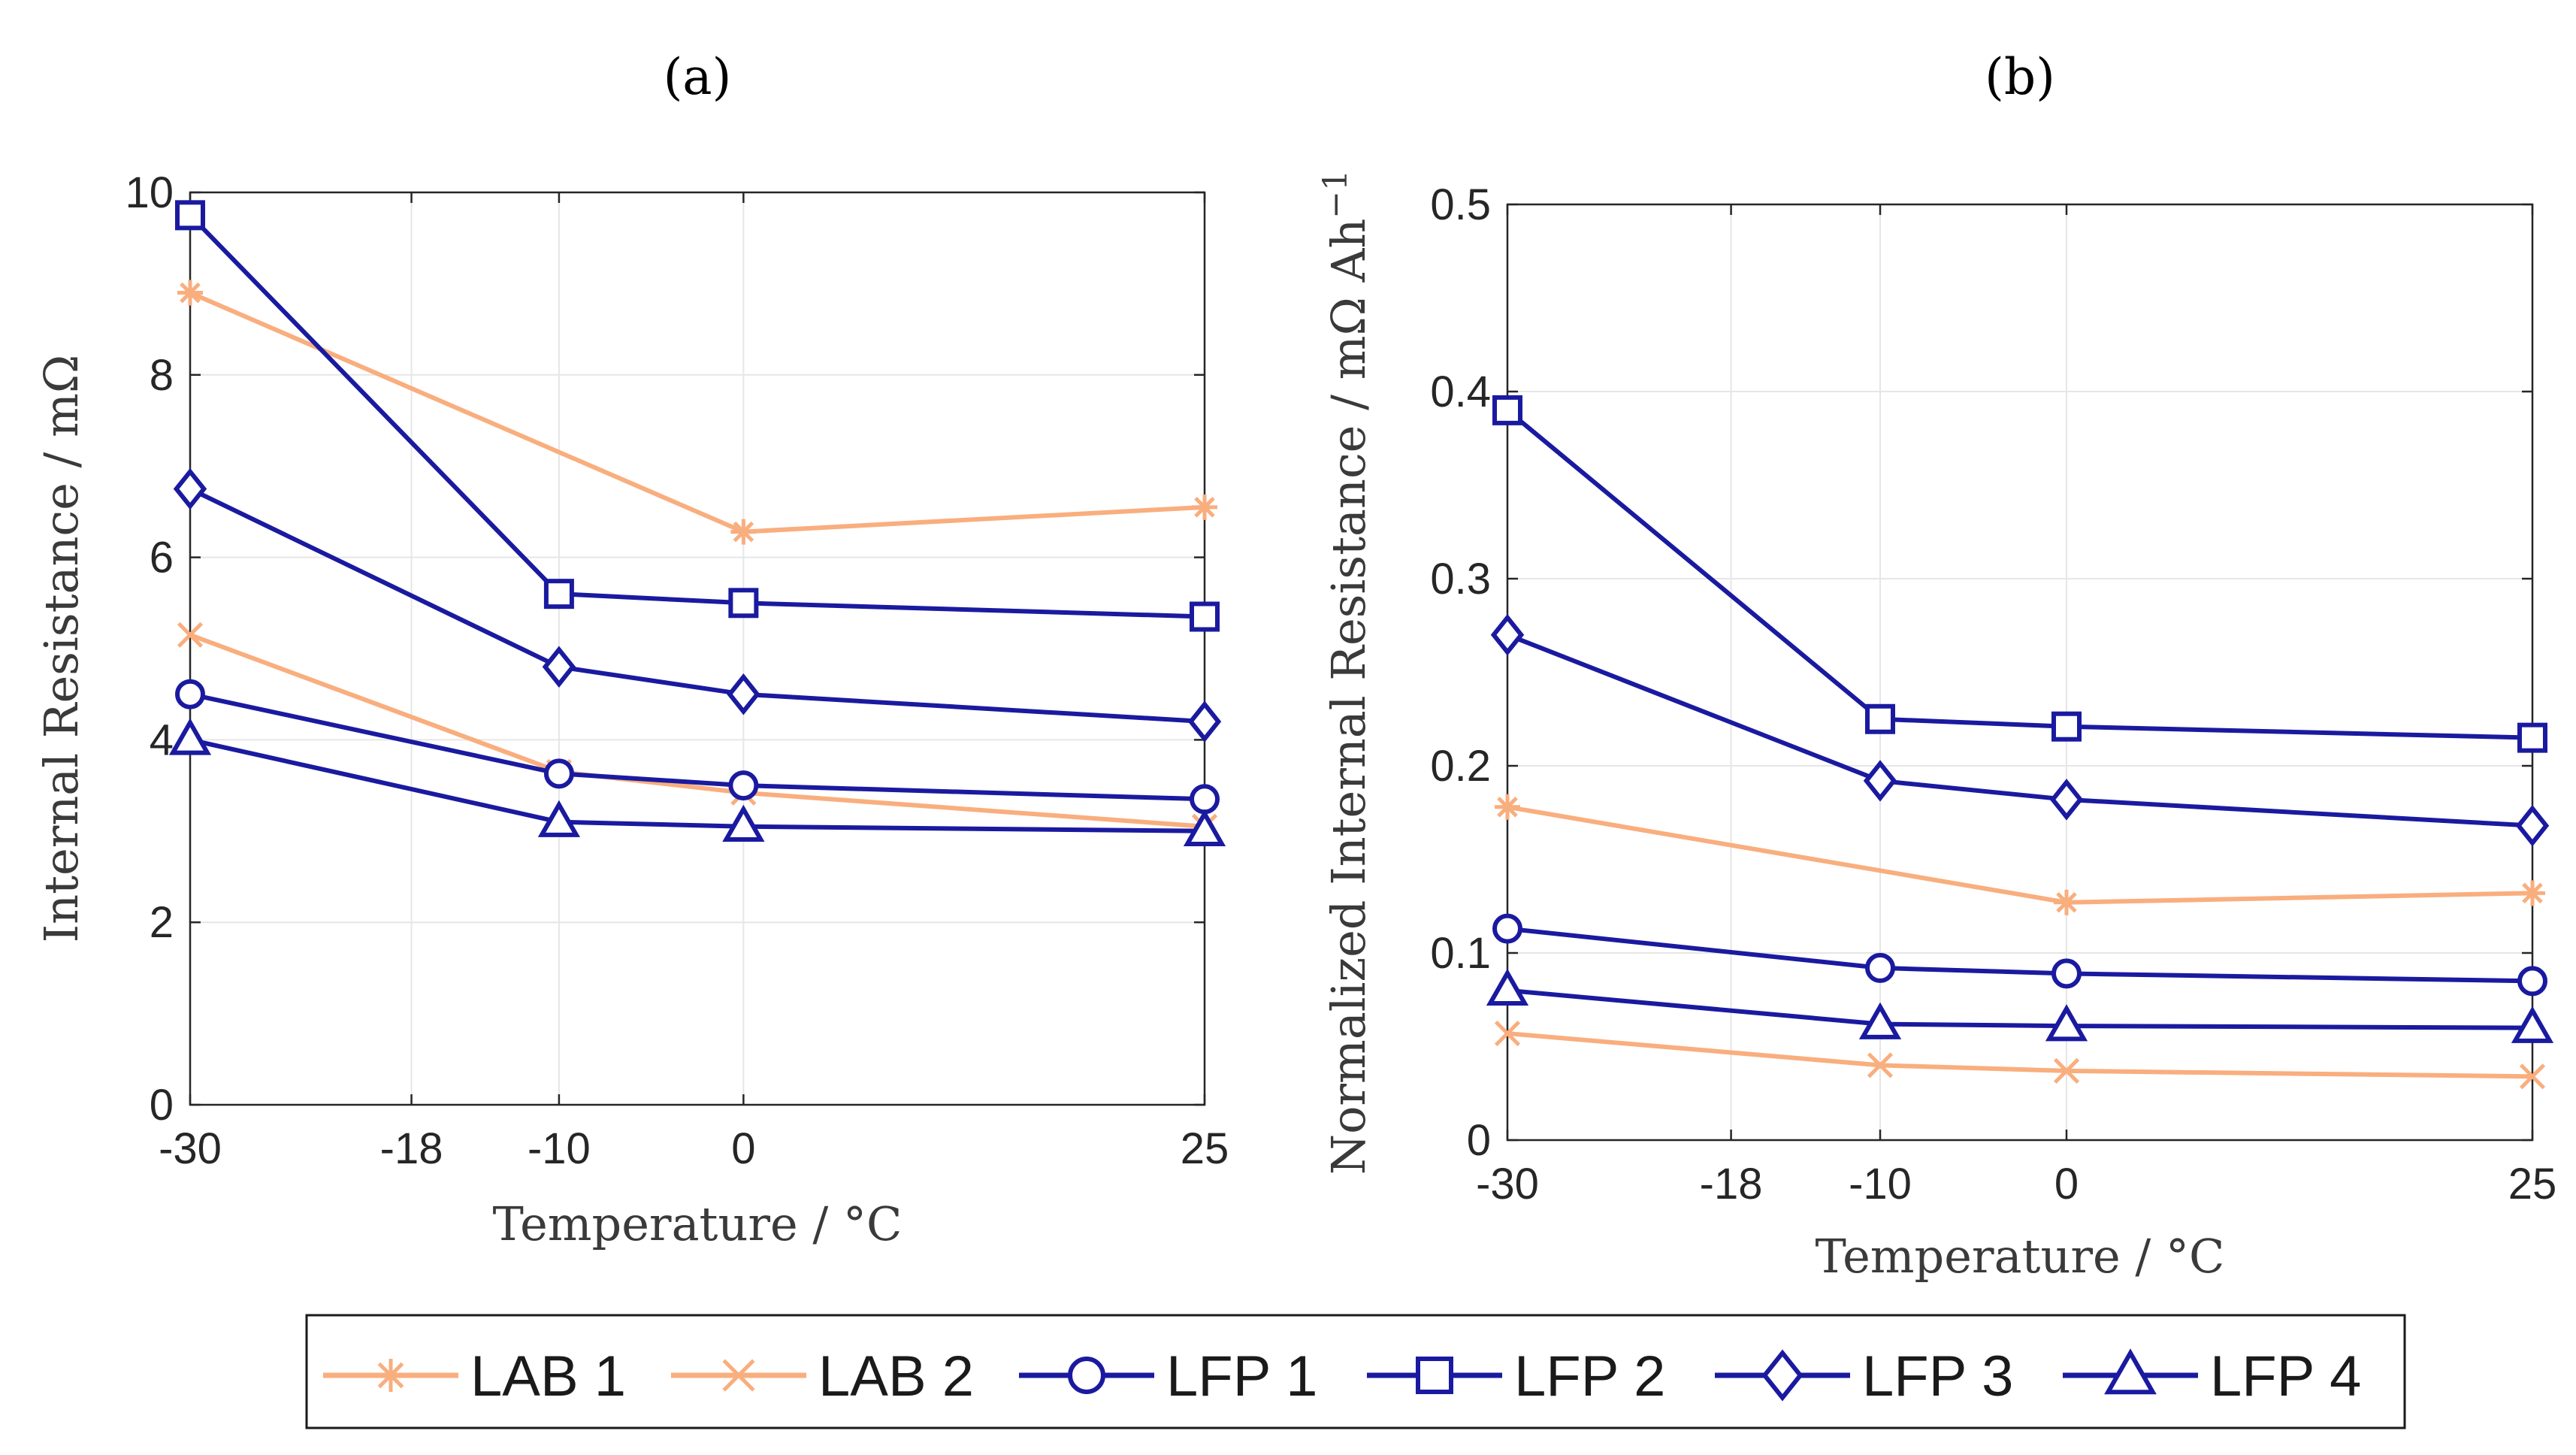 The height and width of the screenshot is (1455, 2576). I want to click on legend-entry-lab-1: LAB 1, so click(474, 1376).